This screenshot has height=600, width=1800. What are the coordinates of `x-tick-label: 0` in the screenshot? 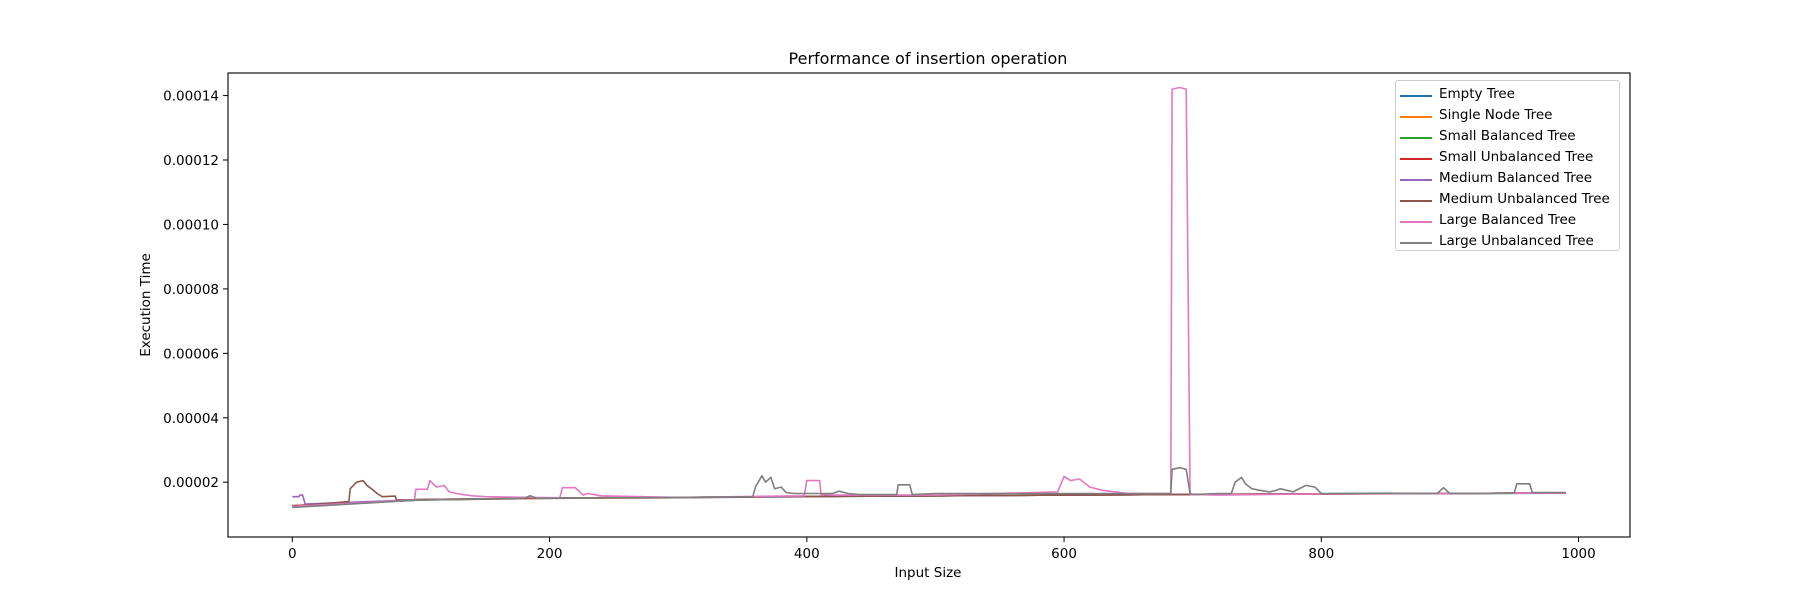 It's located at (292, 554).